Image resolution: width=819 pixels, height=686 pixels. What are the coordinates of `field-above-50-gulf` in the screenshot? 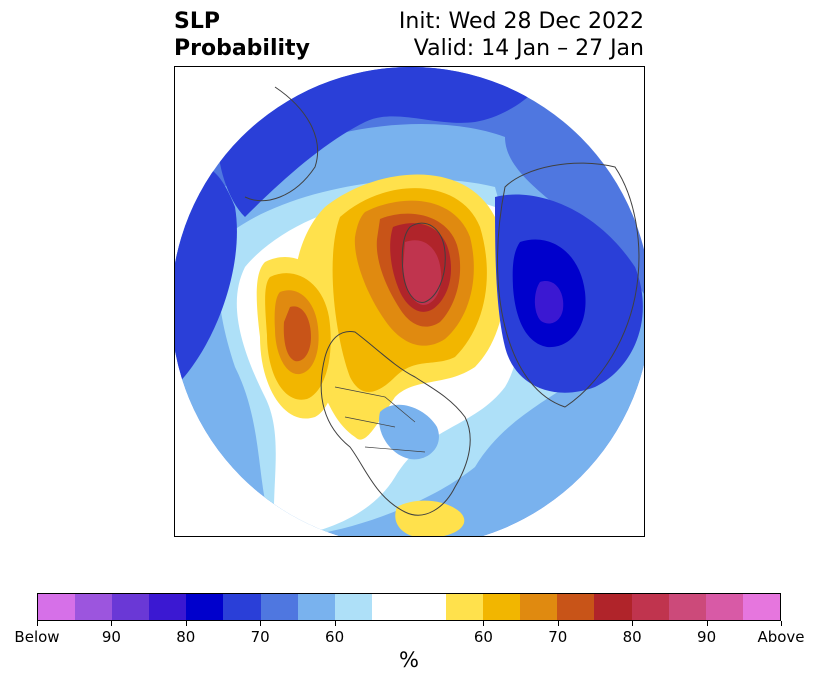 It's located at (430, 518).